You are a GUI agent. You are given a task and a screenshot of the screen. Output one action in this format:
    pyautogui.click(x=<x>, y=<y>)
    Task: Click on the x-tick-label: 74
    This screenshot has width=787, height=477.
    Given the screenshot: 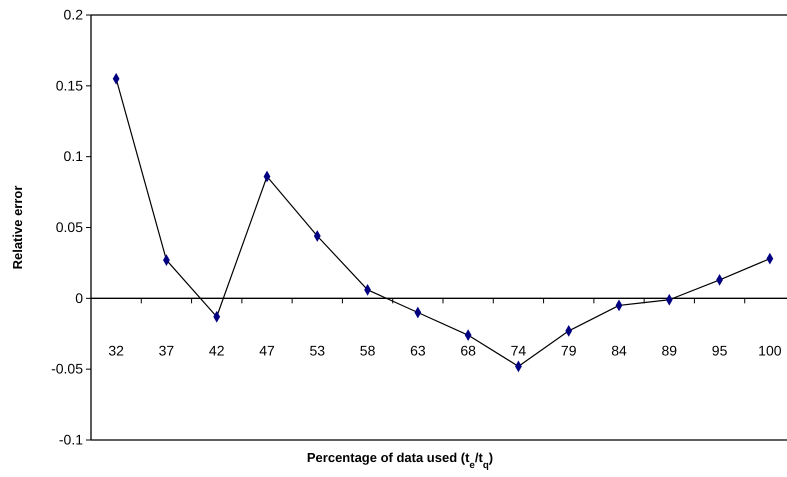 What is the action you would take?
    pyautogui.click(x=518, y=350)
    